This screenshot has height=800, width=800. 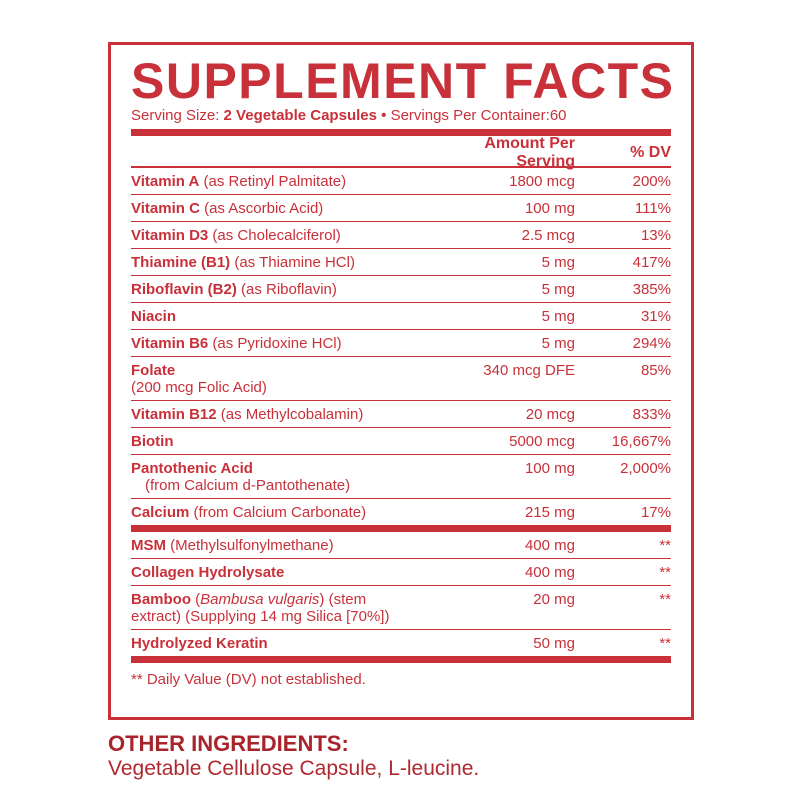 I want to click on daily-value: 417%, so click(x=651, y=262).